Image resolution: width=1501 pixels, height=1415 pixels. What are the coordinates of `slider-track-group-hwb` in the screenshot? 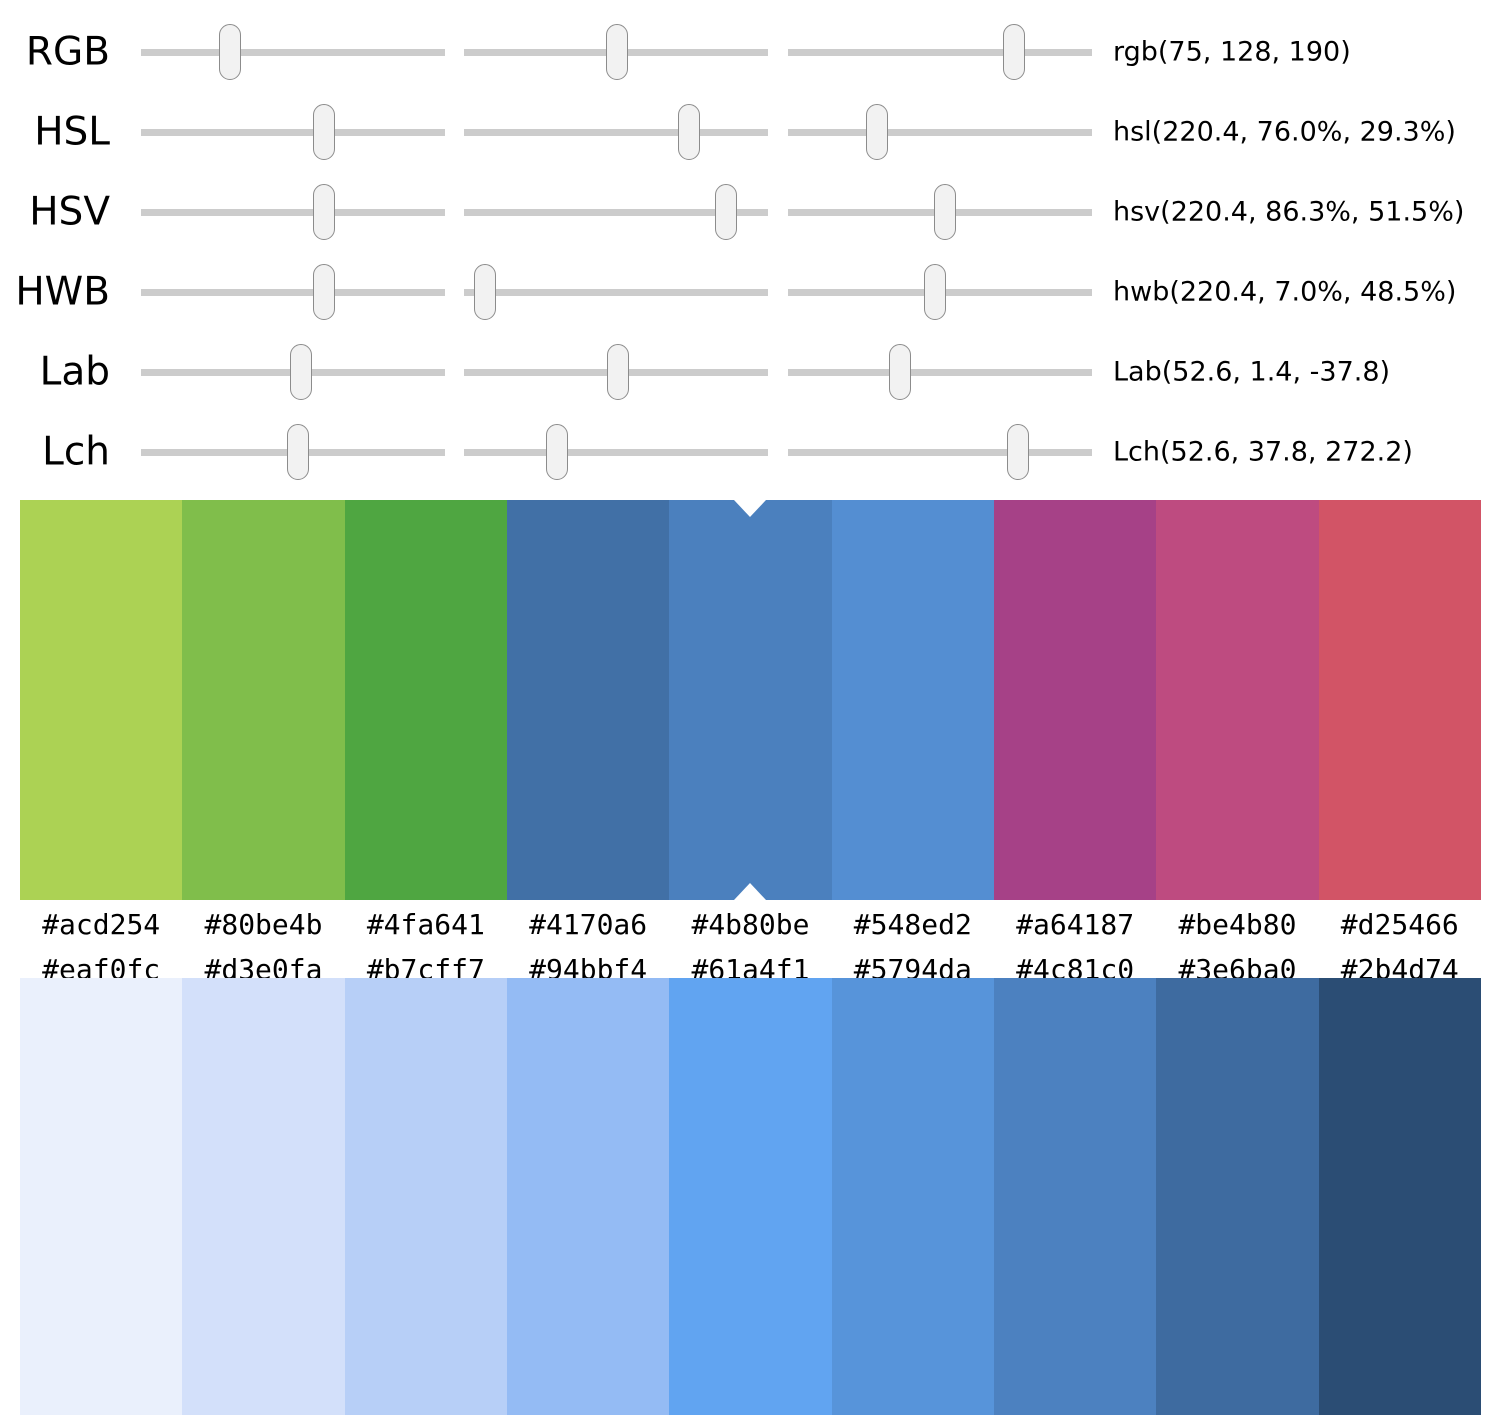 It's located at (616, 292).